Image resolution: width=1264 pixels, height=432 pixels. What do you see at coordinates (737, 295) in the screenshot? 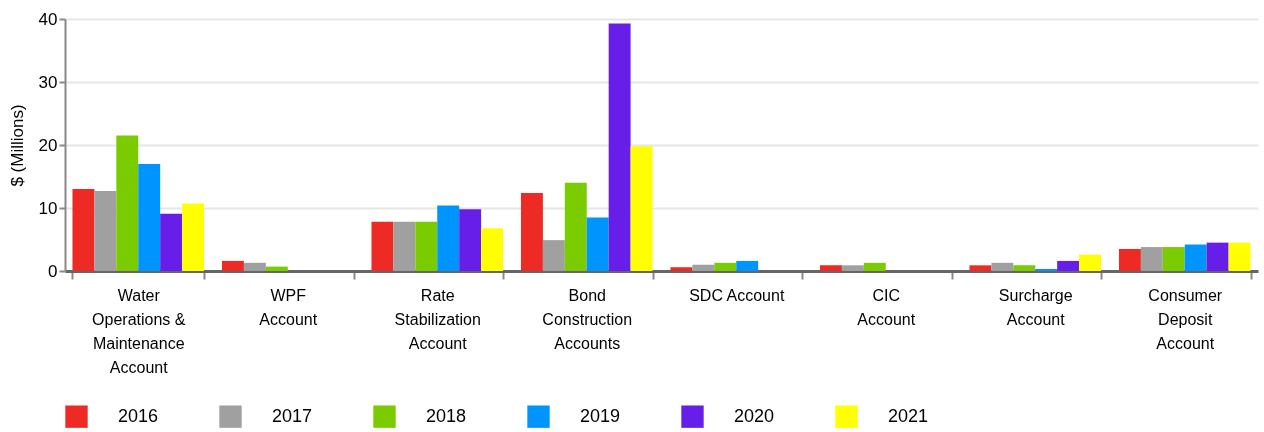
I see `x-tick-label: SDC Account` at bounding box center [737, 295].